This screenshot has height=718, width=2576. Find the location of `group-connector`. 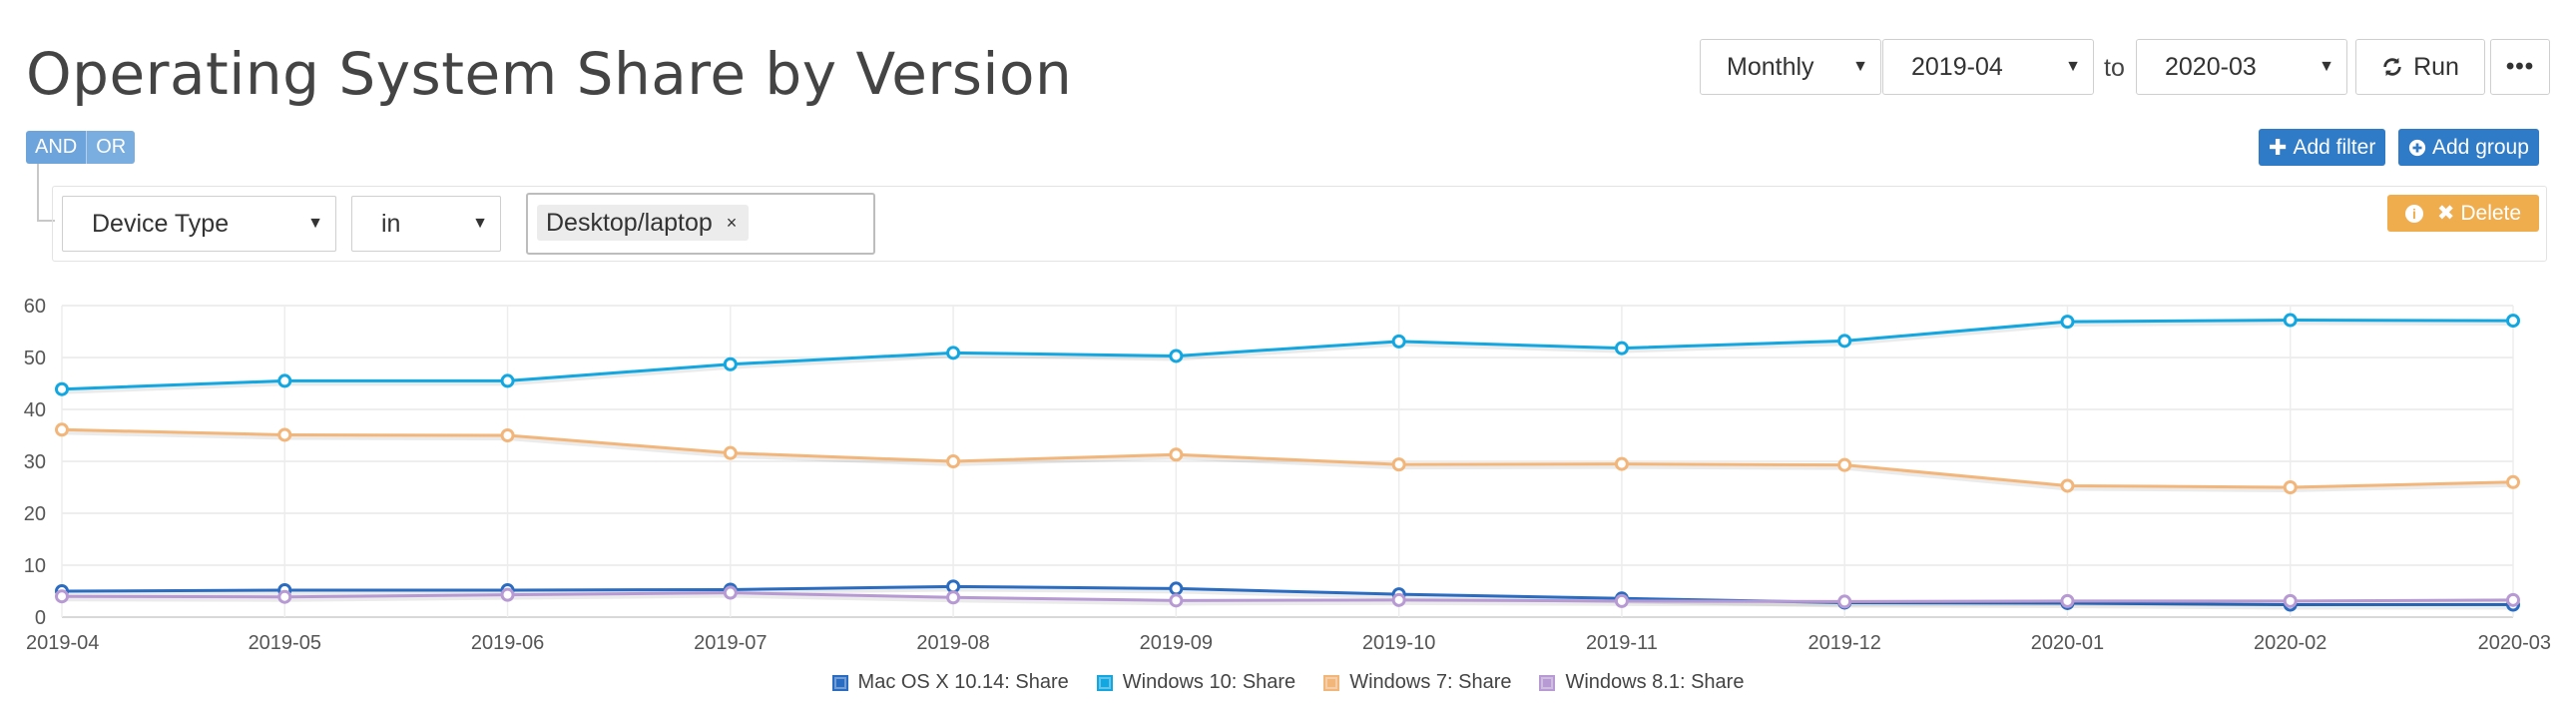

group-connector is located at coordinates (46, 193).